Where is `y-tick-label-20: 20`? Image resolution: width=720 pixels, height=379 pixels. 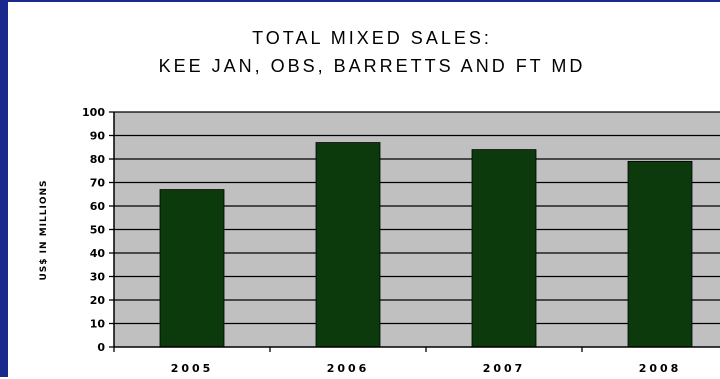
y-tick-label-20: 20 is located at coordinates (98, 300).